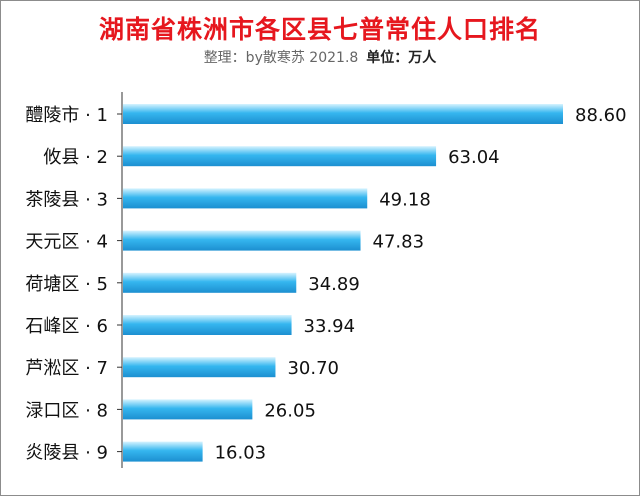  What do you see at coordinates (66, 199) in the screenshot?
I see `category-label: 茶陵县 · 3` at bounding box center [66, 199].